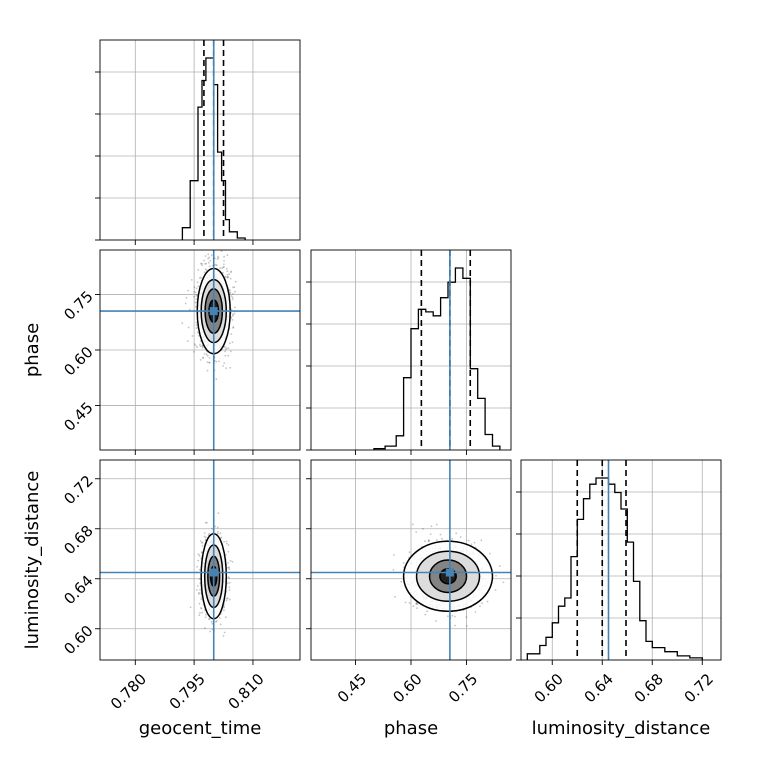  I want to click on y-tick-label: 0.45, so click(78, 416).